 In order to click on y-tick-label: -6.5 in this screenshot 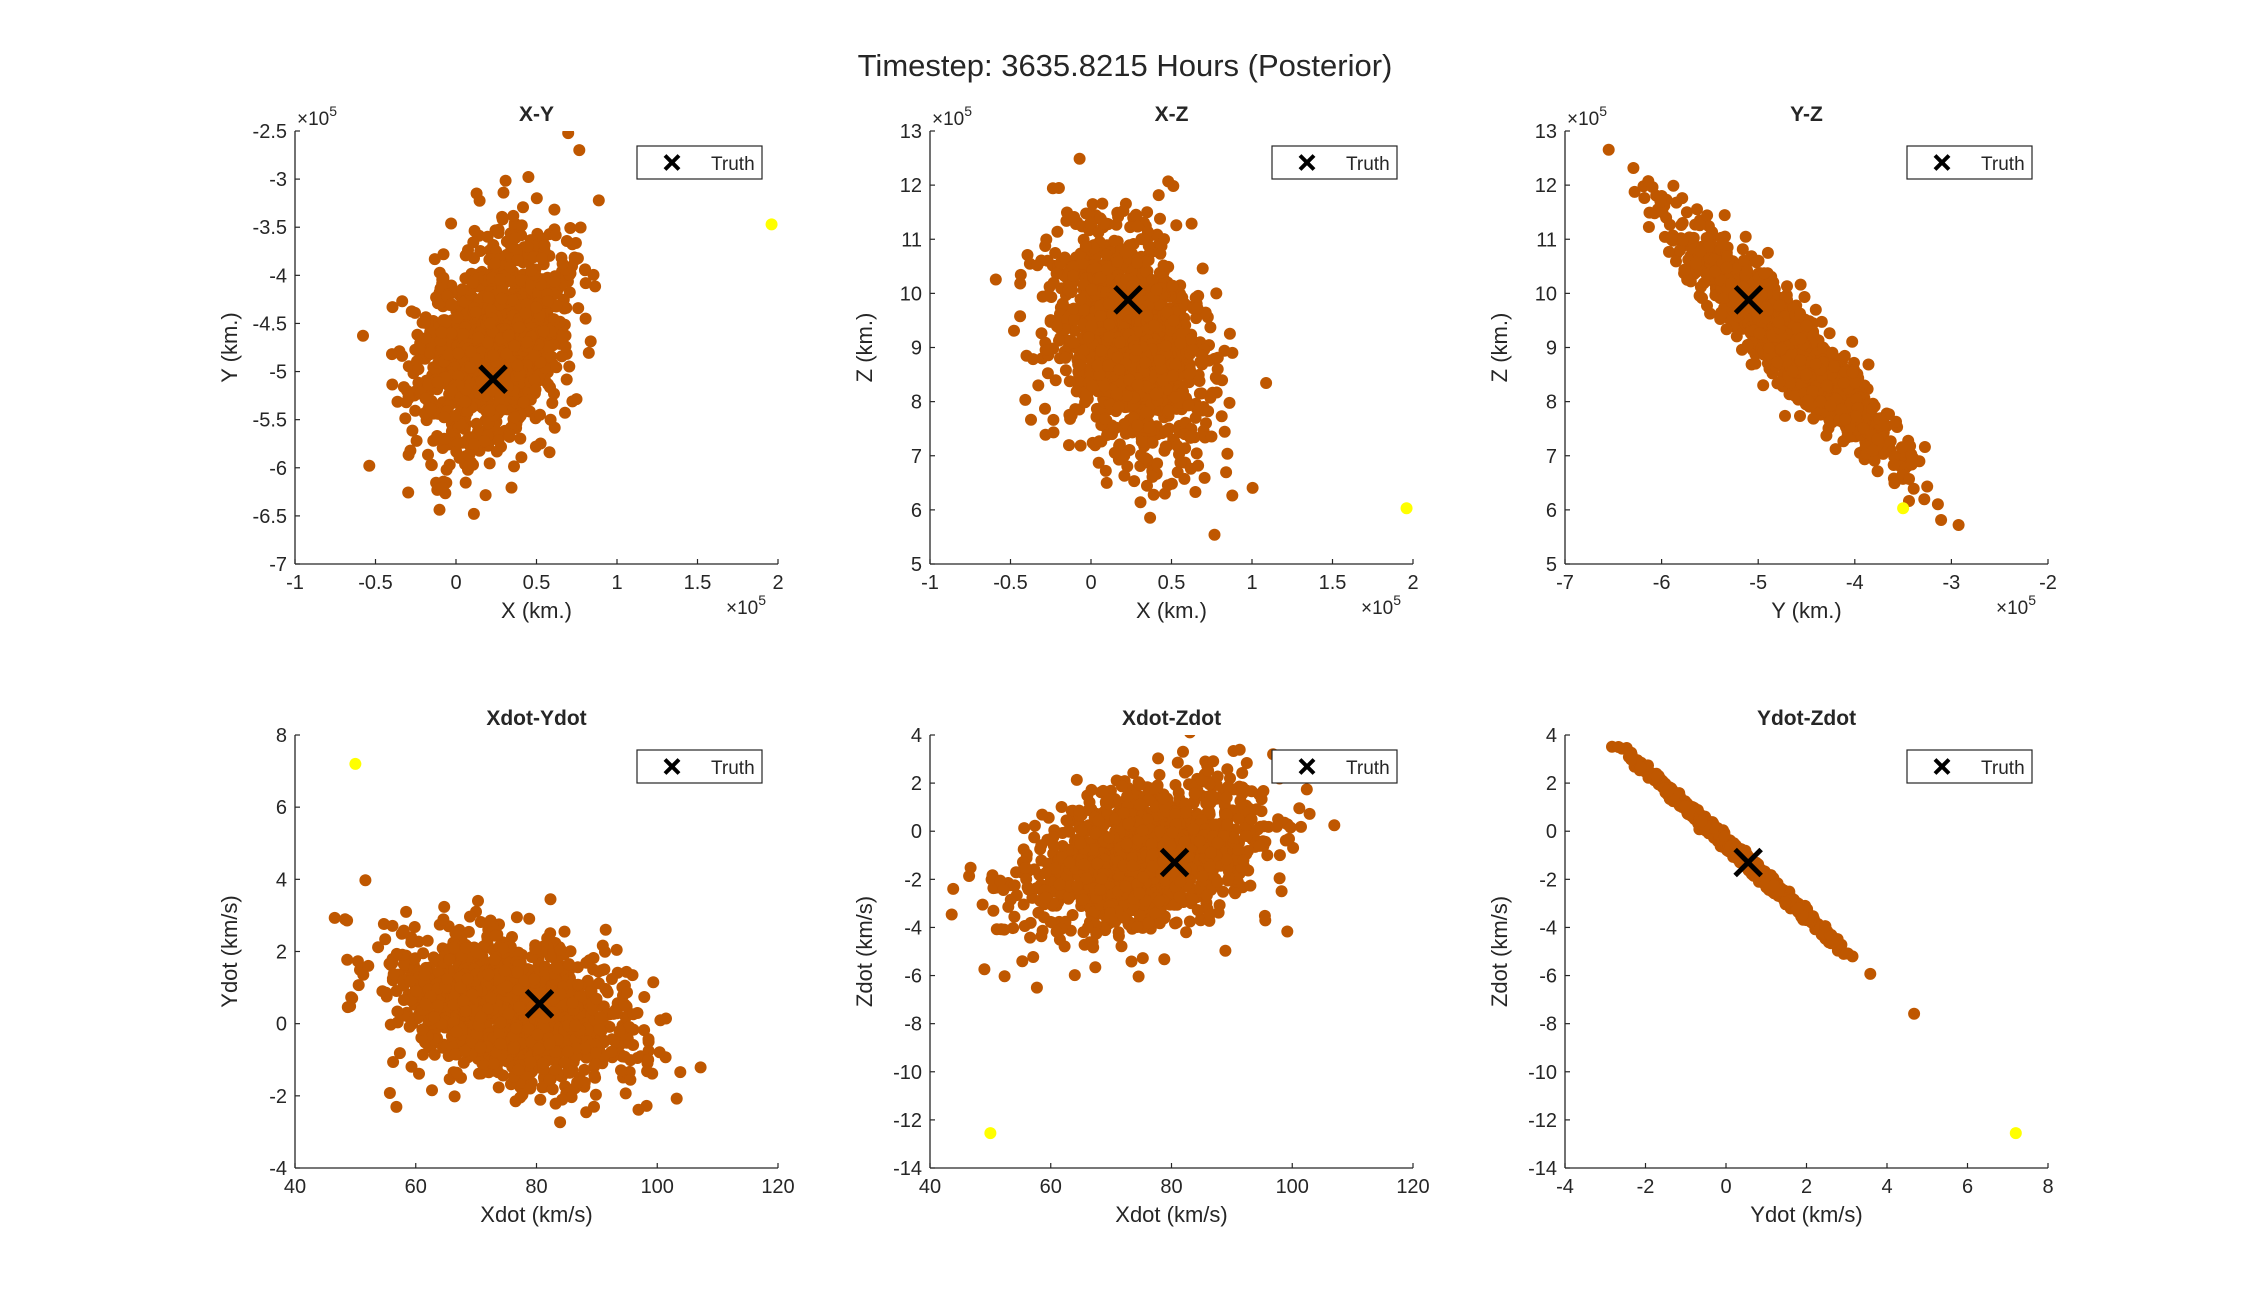, I will do `click(270, 517)`.